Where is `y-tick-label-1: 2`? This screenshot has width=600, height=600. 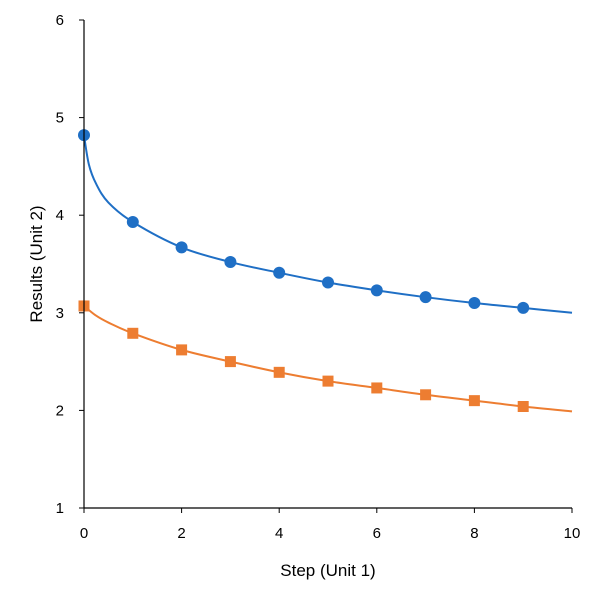
y-tick-label-1: 2 is located at coordinates (60, 410).